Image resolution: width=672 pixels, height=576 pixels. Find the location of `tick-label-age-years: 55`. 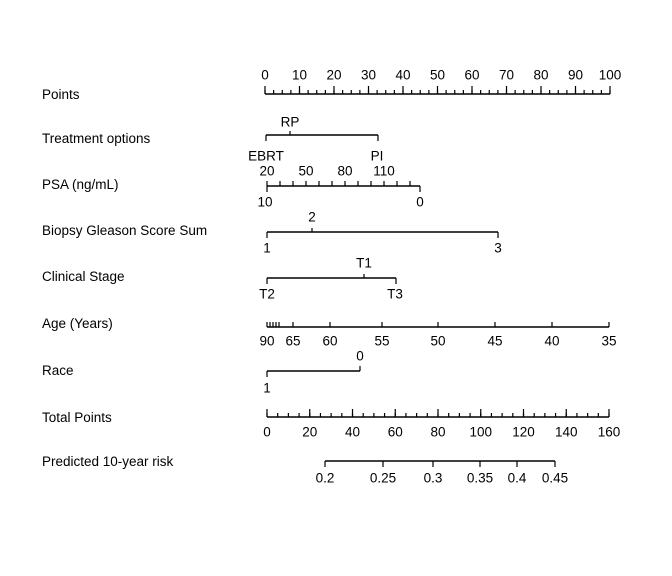

tick-label-age-years: 55 is located at coordinates (381, 341).